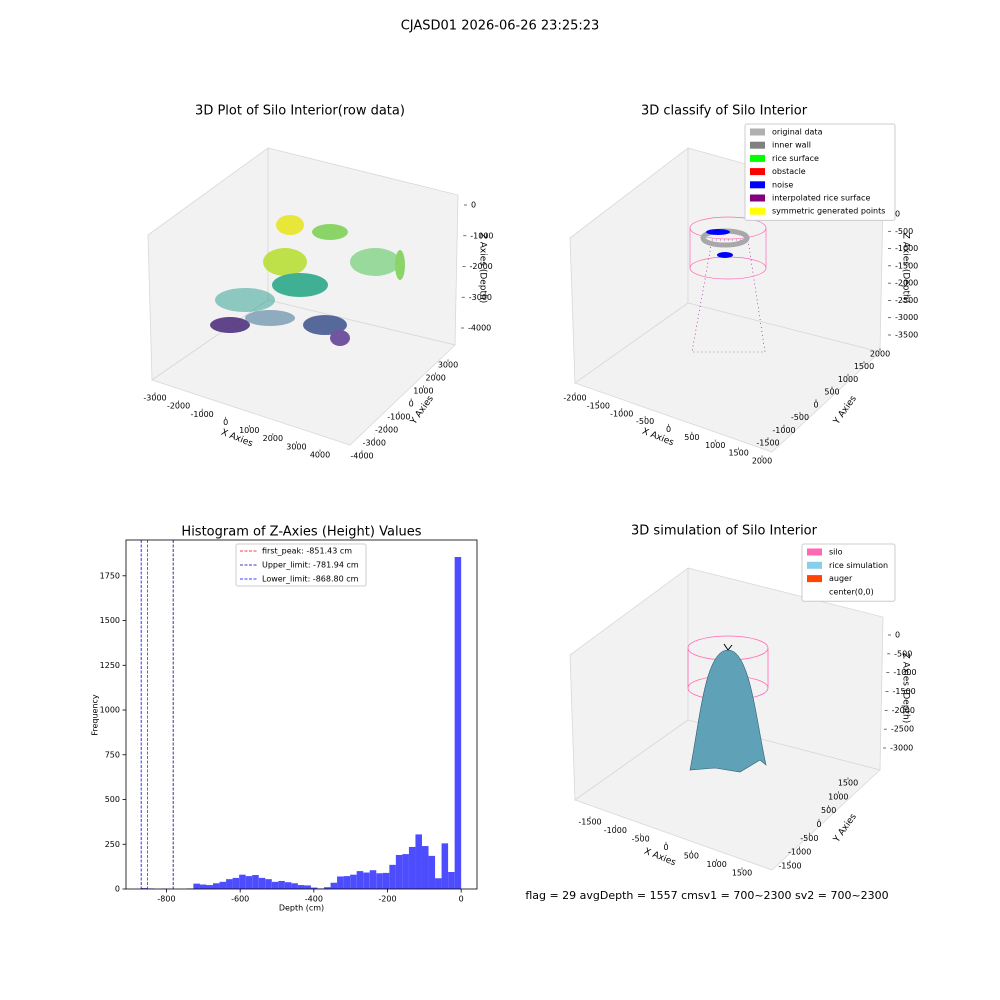  Describe the element at coordinates (797, 132) in the screenshot. I see `legend-label: original data` at that location.